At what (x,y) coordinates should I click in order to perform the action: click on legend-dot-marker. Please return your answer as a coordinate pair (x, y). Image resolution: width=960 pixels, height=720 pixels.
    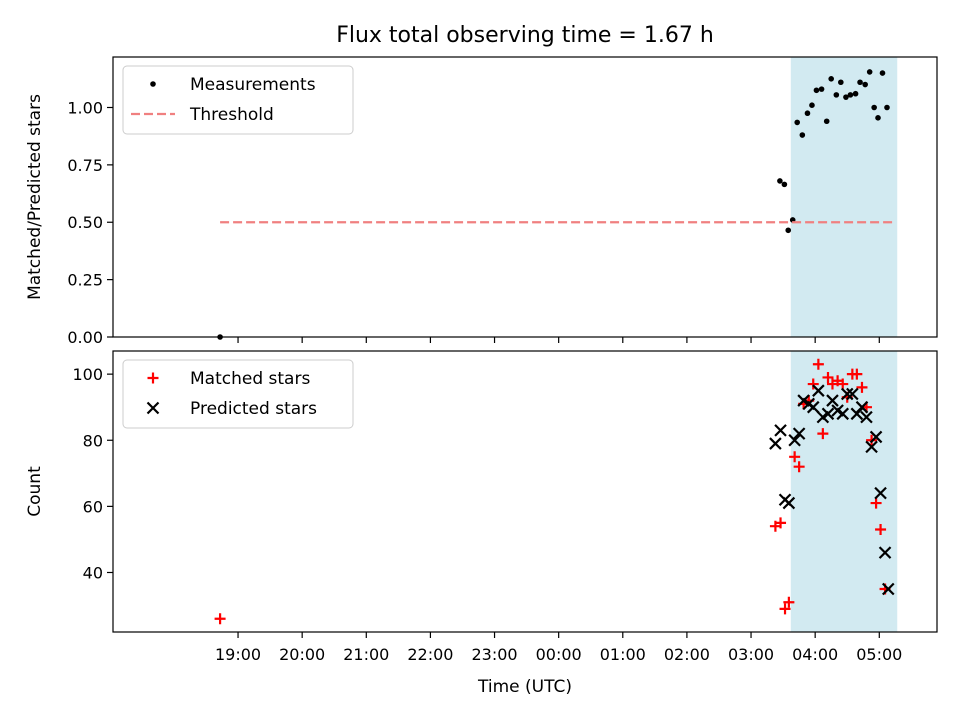
    Looking at the image, I should click on (153, 84).